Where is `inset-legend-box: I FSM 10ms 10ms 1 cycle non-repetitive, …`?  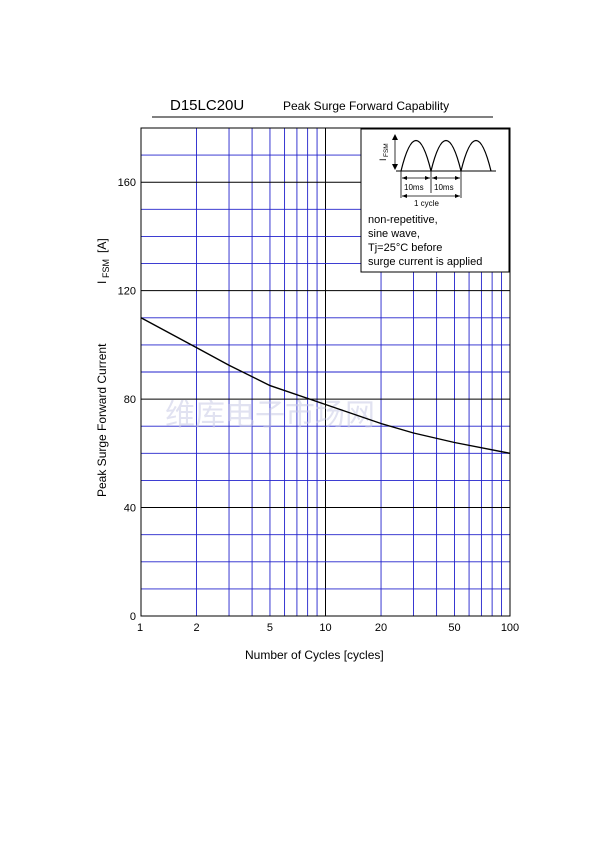 inset-legend-box: I FSM 10ms 10ms 1 cycle non-repetitive, … is located at coordinates (435, 200).